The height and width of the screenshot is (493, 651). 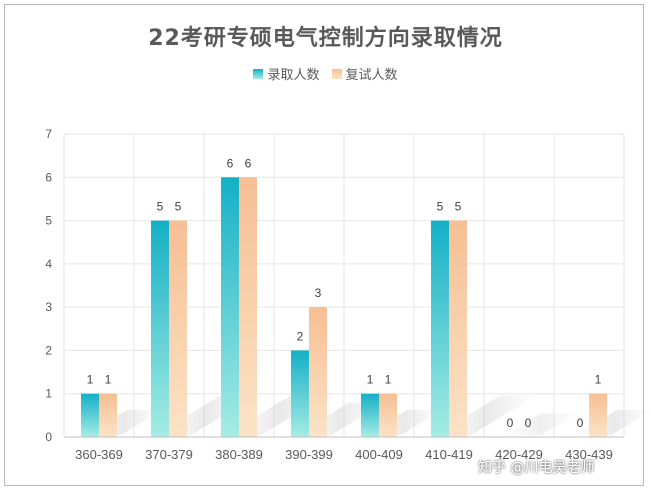 What do you see at coordinates (379, 454) in the screenshot?
I see `x-tick-label: 400-409` at bounding box center [379, 454].